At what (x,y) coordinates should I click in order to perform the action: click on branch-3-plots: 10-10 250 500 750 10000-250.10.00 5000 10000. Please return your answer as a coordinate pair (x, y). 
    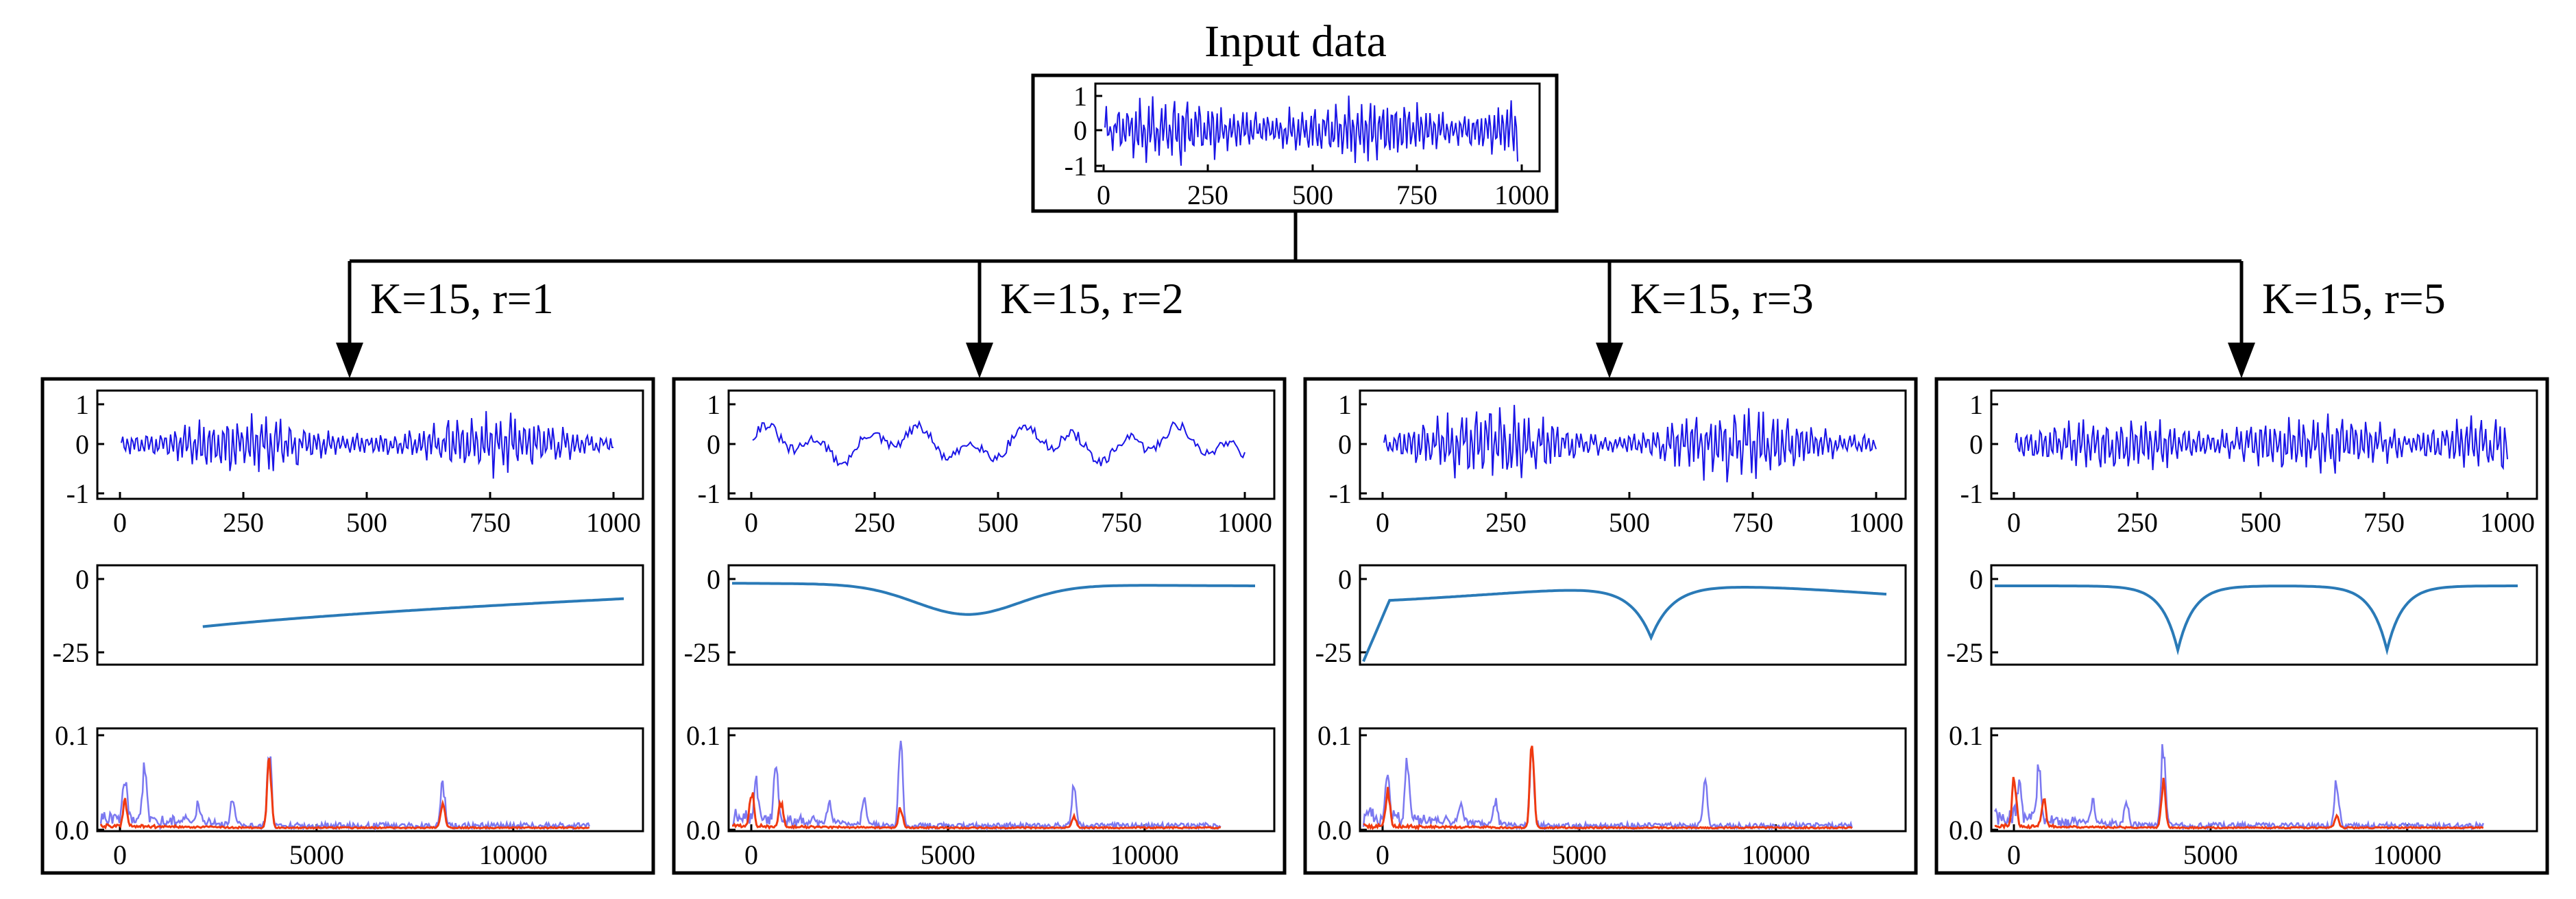
    Looking at the image, I should click on (1611, 629).